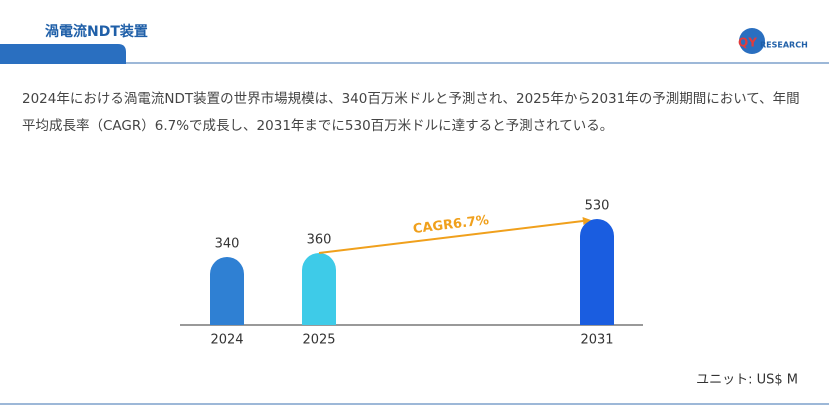 The width and height of the screenshot is (829, 415). I want to click on x-tick-label: 2031, so click(596, 340).